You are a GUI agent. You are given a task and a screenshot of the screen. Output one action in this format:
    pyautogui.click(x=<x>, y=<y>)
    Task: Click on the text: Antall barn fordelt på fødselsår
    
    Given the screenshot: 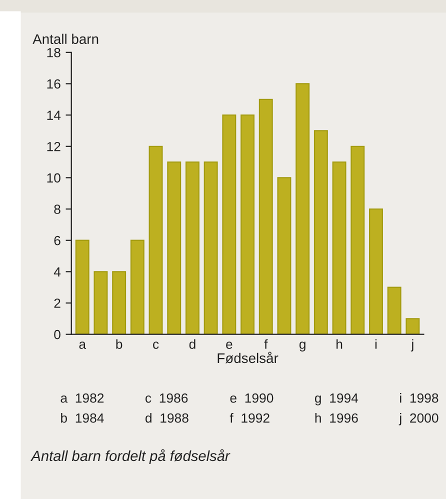 What is the action you would take?
    pyautogui.click(x=130, y=456)
    